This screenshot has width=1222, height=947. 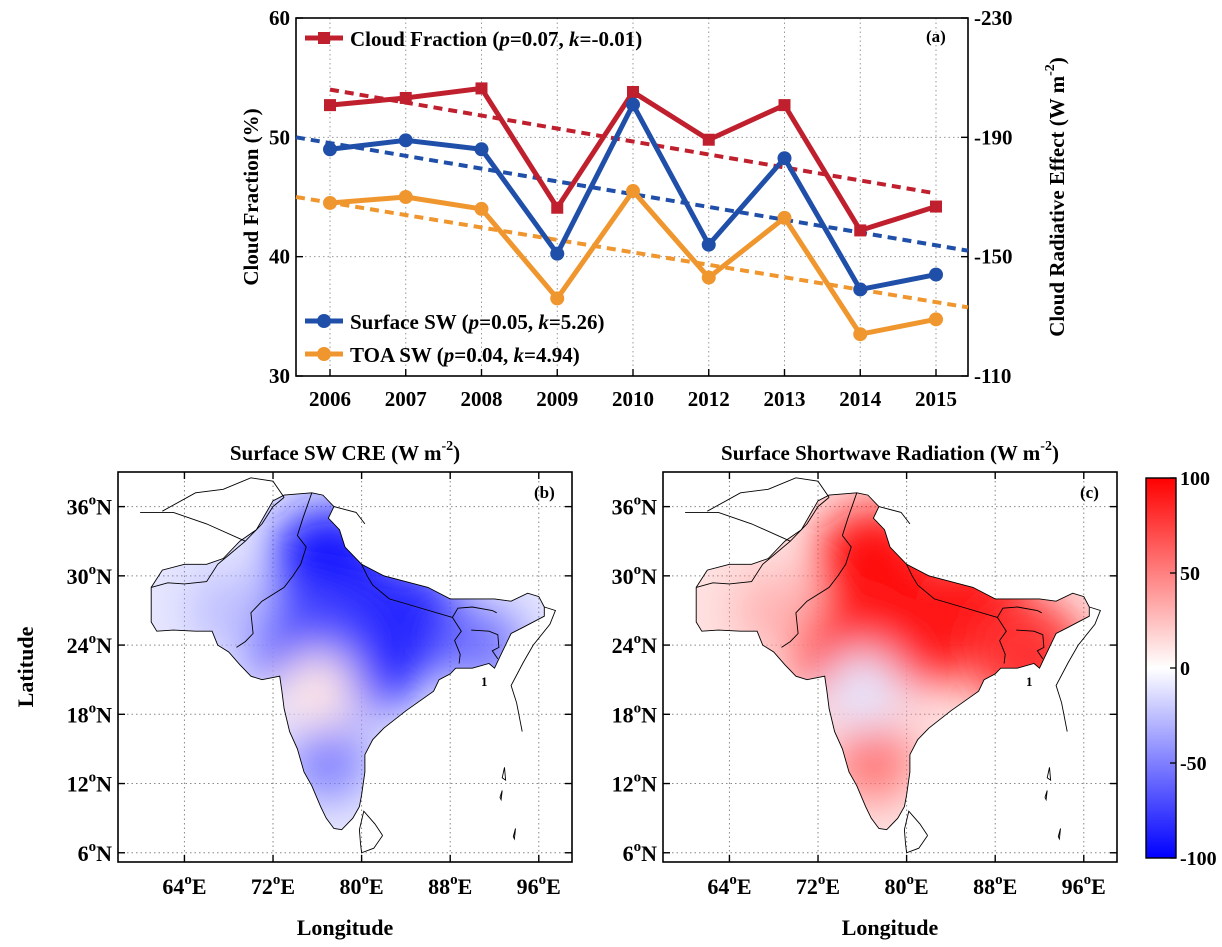 What do you see at coordinates (1073, 886) in the screenshot?
I see `lon-tick-value: 96` at bounding box center [1073, 886].